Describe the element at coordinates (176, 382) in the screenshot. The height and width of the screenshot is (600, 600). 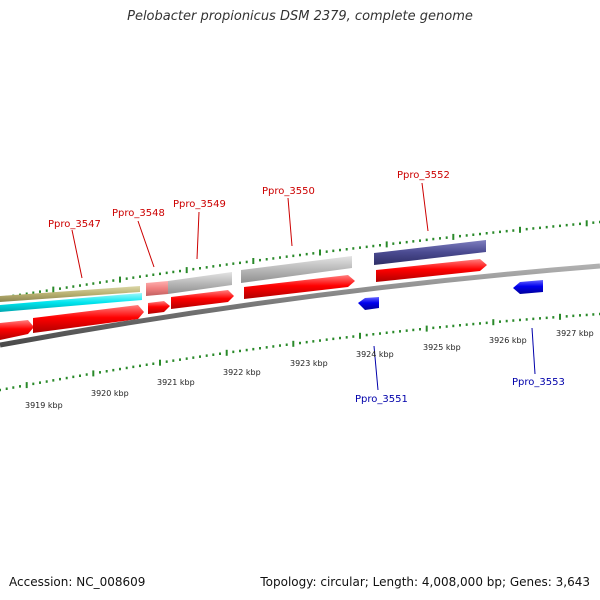
I see `kbp-label: 3921 kbp` at that location.